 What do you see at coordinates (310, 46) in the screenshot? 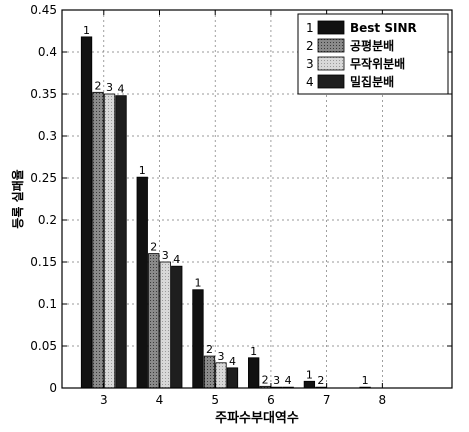
I see `legend-marker: 2` at bounding box center [310, 46].